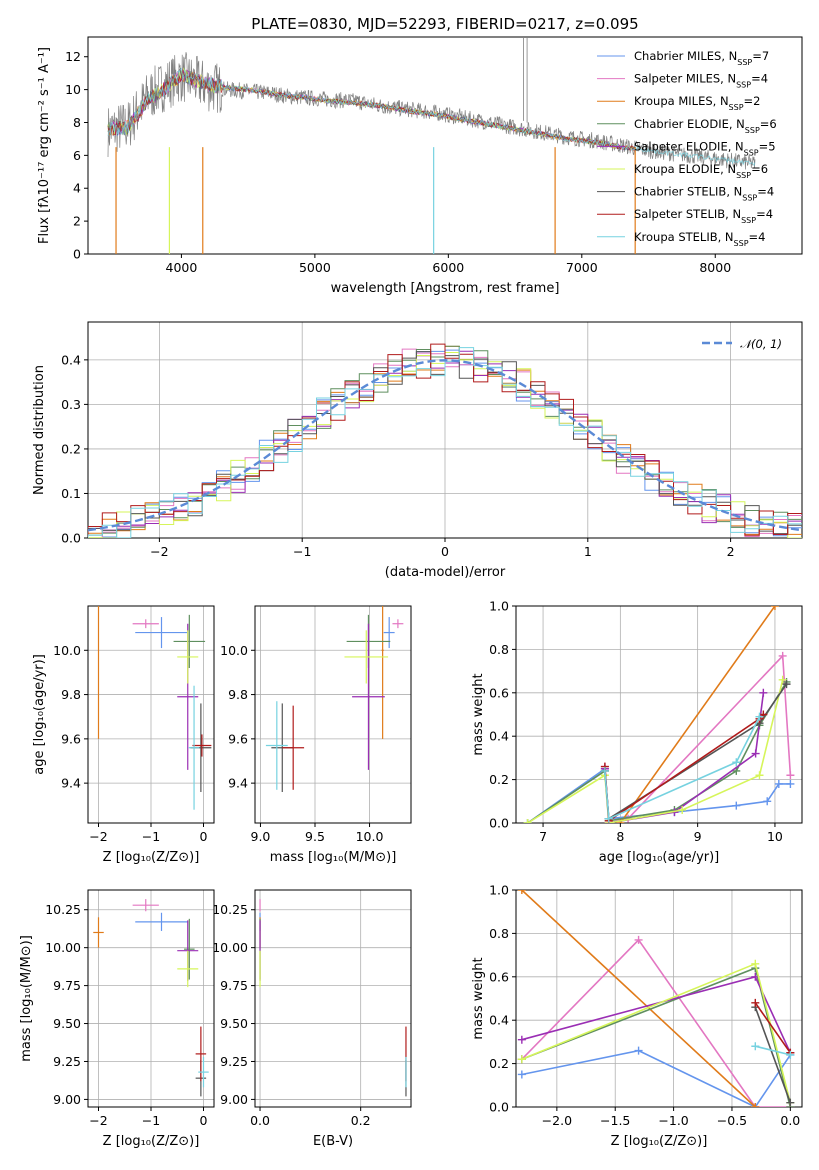  What do you see at coordinates (315, 267) in the screenshot?
I see `x-tick-label: 5000` at bounding box center [315, 267].